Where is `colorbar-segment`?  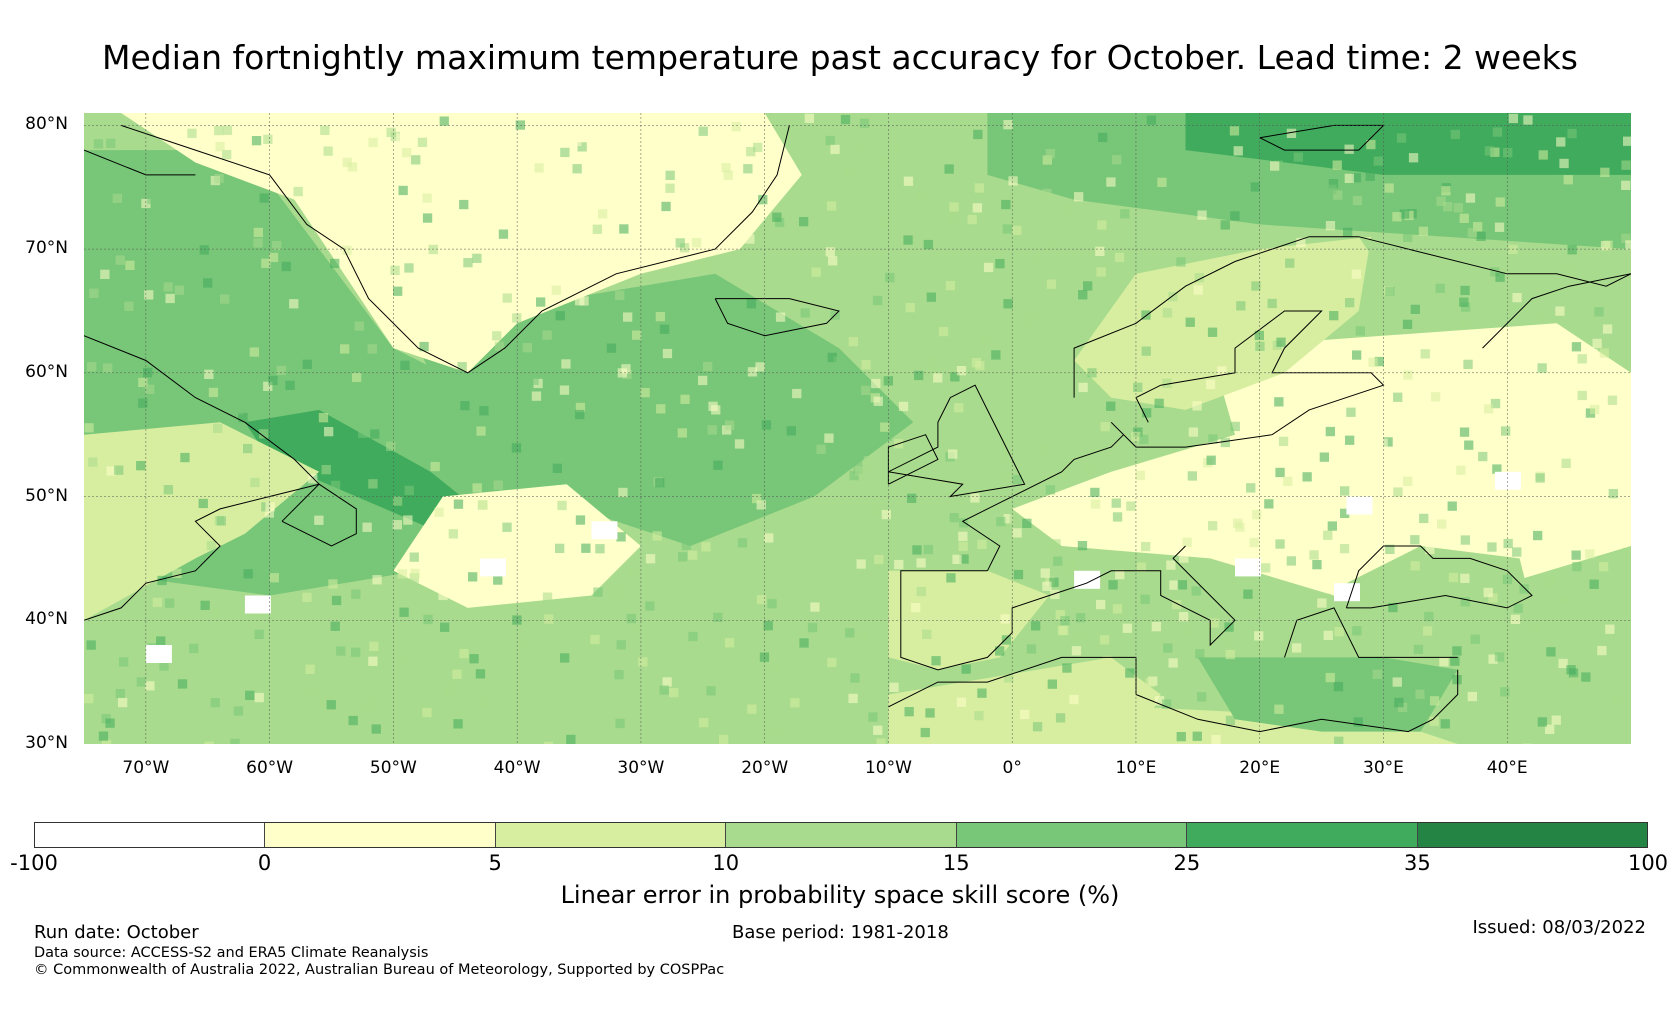
colorbar-segment is located at coordinates (611, 835).